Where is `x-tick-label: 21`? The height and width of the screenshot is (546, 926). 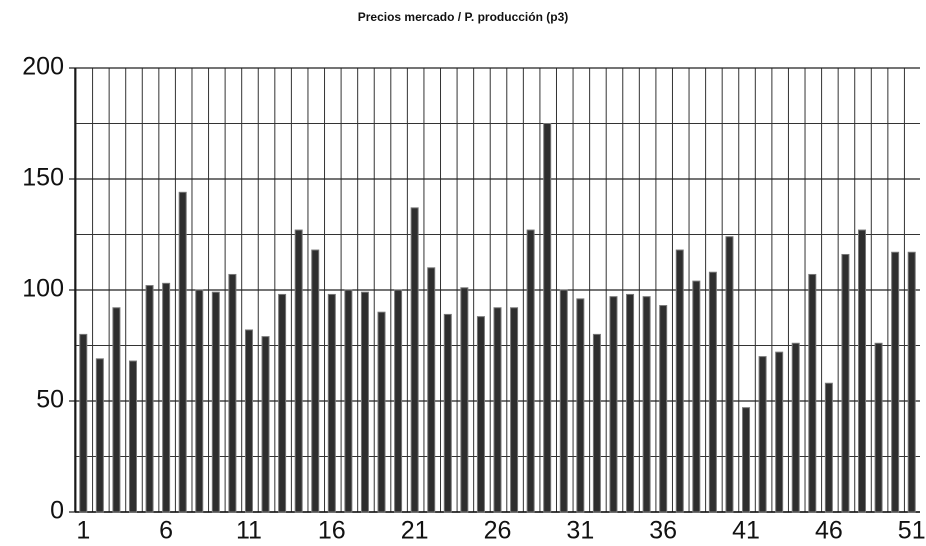
x-tick-label: 21 is located at coordinates (415, 531).